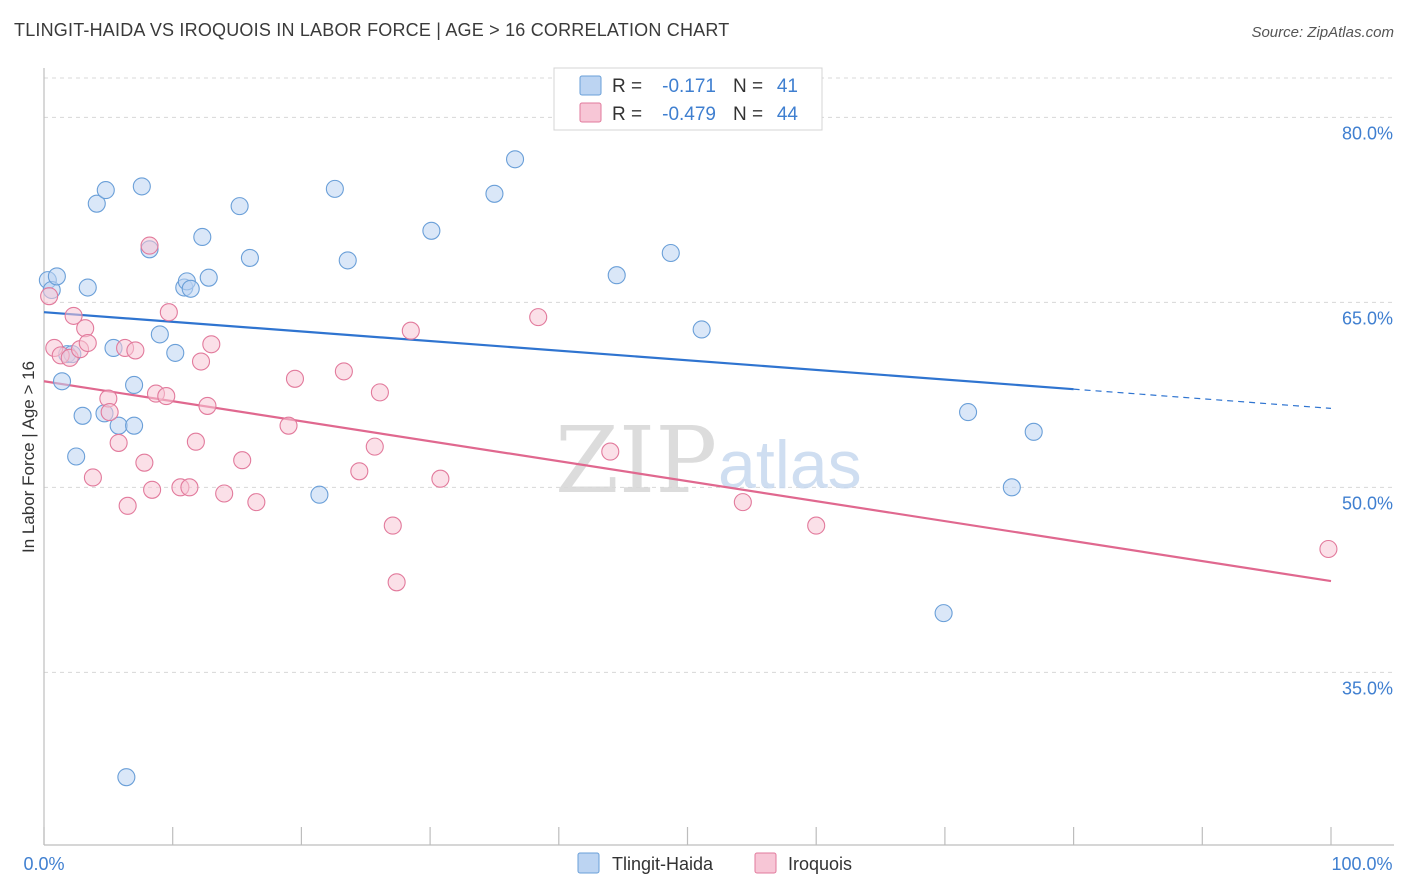 The width and height of the screenshot is (1406, 892). What do you see at coordinates (663, 864) in the screenshot?
I see `series-label-tlingit: Tlingit-Haida` at bounding box center [663, 864].